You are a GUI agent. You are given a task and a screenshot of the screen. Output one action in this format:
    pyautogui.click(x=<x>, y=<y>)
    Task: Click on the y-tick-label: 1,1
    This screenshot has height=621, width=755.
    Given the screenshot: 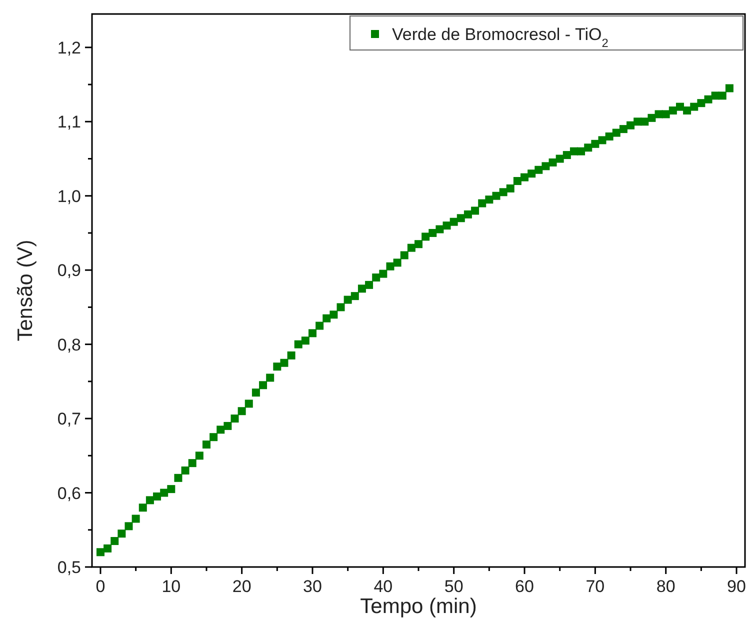 What is the action you would take?
    pyautogui.click(x=69, y=122)
    